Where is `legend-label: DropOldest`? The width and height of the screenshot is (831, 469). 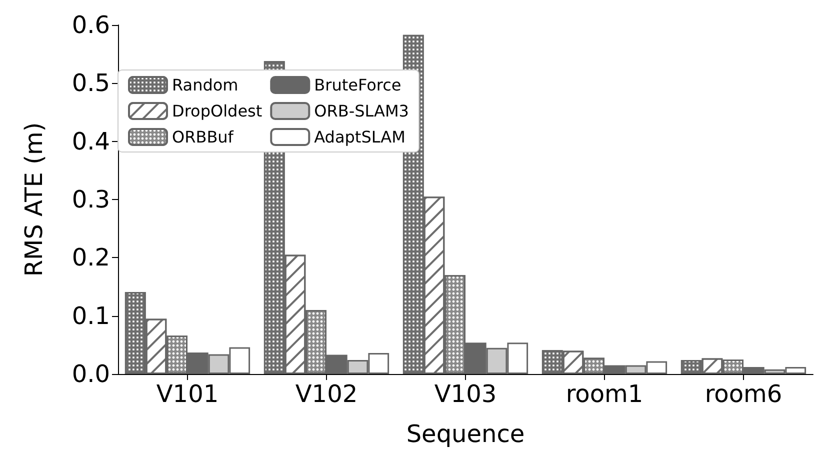
legend-label: DropOldest is located at coordinates (217, 111).